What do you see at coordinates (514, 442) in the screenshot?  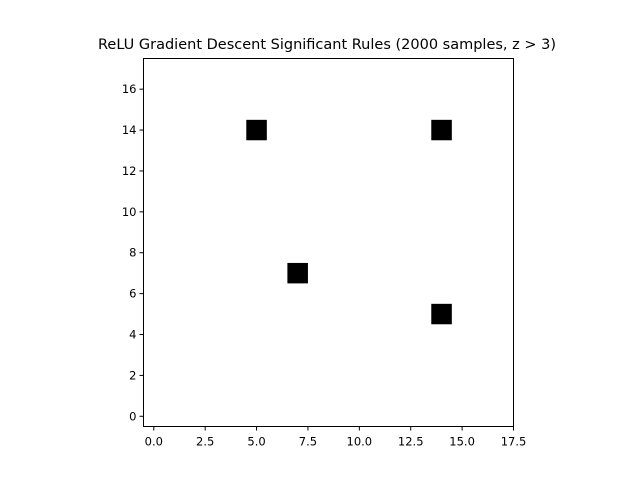 I see `x-tick-label: 17.5` at bounding box center [514, 442].